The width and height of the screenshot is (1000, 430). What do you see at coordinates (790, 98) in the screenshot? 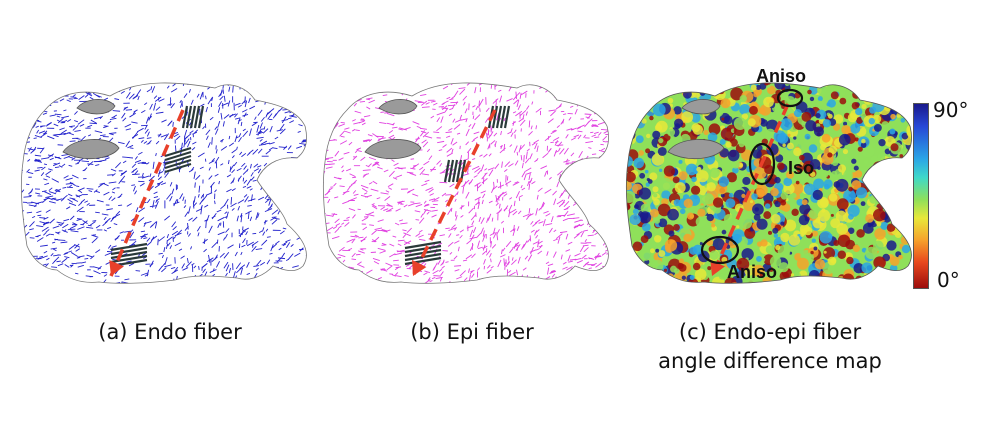
I see `aniso-top-ellipse` at bounding box center [790, 98].